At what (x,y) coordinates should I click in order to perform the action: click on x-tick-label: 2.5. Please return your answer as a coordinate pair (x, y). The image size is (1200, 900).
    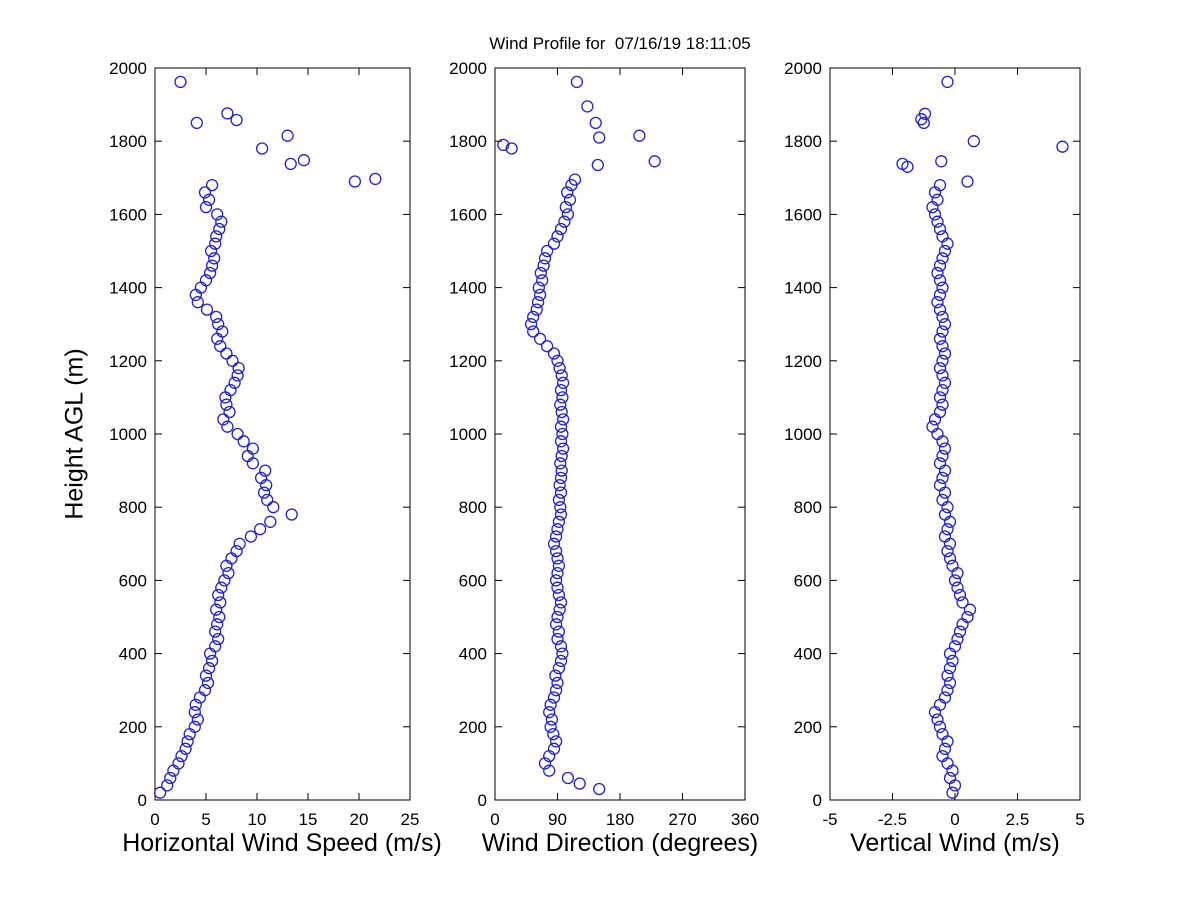
    Looking at the image, I should click on (1018, 819).